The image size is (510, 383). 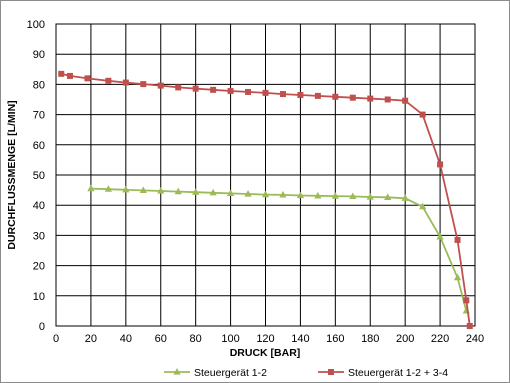 What do you see at coordinates (39, 297) in the screenshot?
I see `y-tick-label: 10` at bounding box center [39, 297].